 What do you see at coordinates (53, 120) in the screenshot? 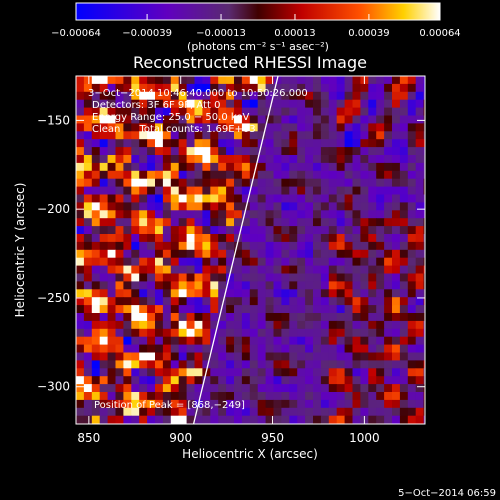
I see `y-tick-label: −150` at bounding box center [53, 120].